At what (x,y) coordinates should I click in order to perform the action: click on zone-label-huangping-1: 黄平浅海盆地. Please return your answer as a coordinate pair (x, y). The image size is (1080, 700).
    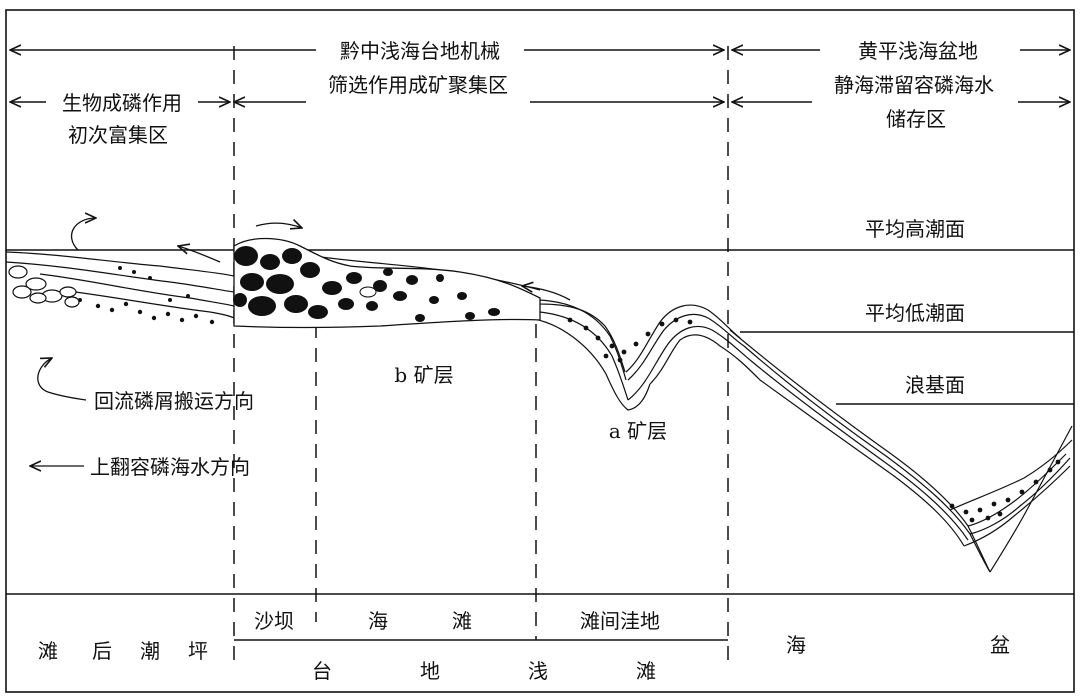
    Looking at the image, I should click on (918, 51).